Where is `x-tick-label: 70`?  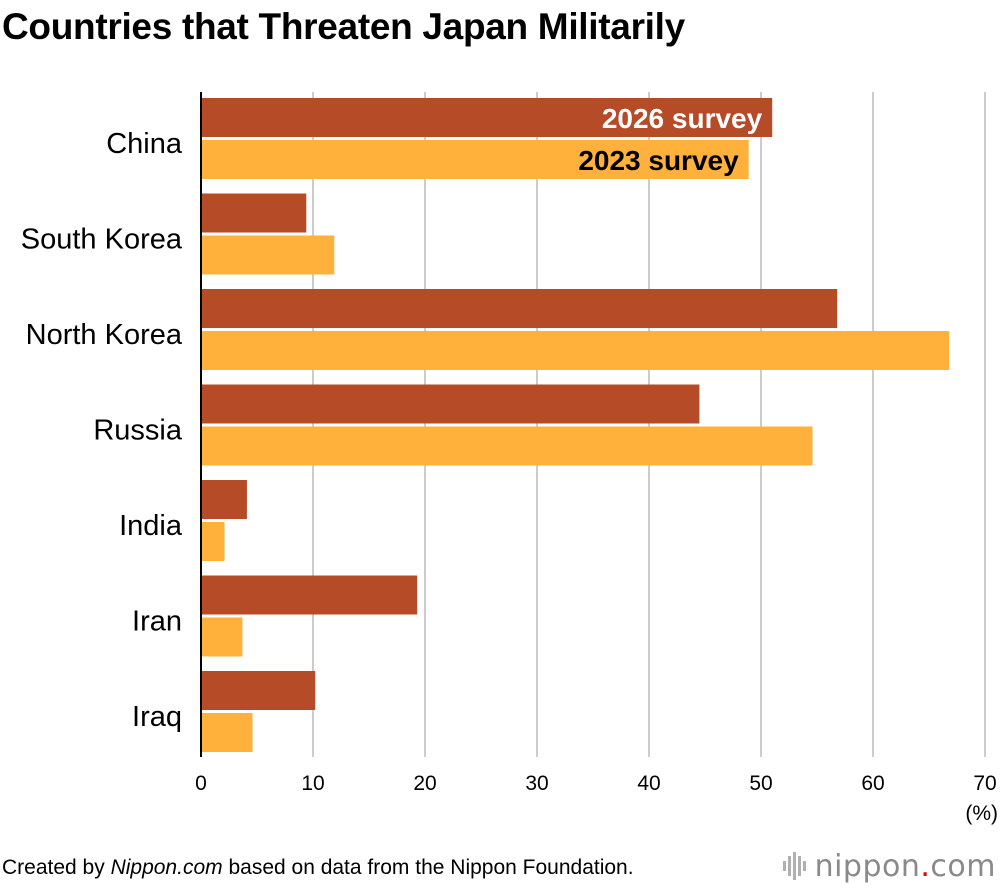
x-tick-label: 70 is located at coordinates (984, 783).